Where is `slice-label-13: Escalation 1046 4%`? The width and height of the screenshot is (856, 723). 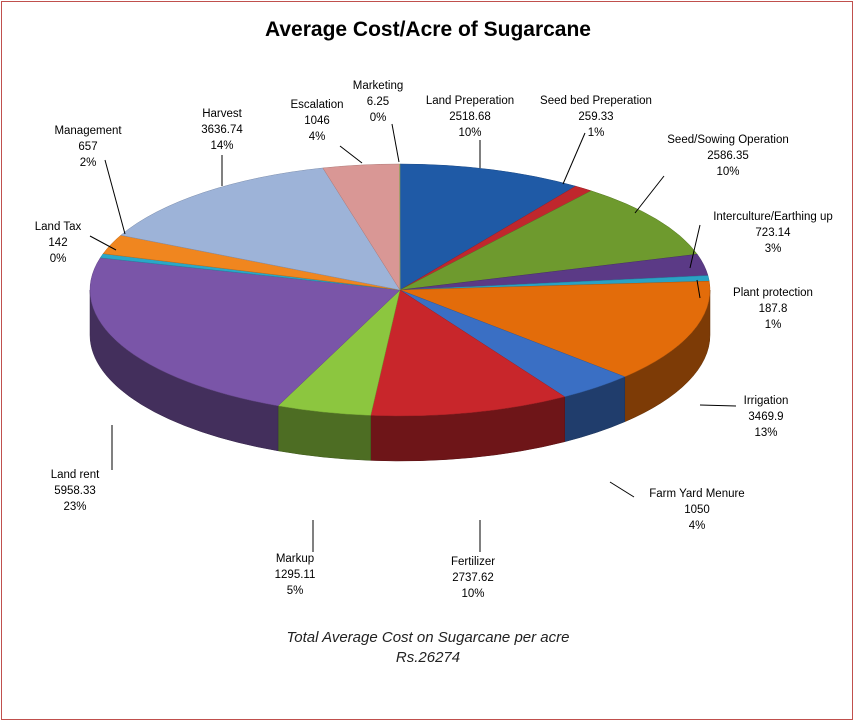
slice-label-13: Escalation 1046 4% is located at coordinates (316, 121).